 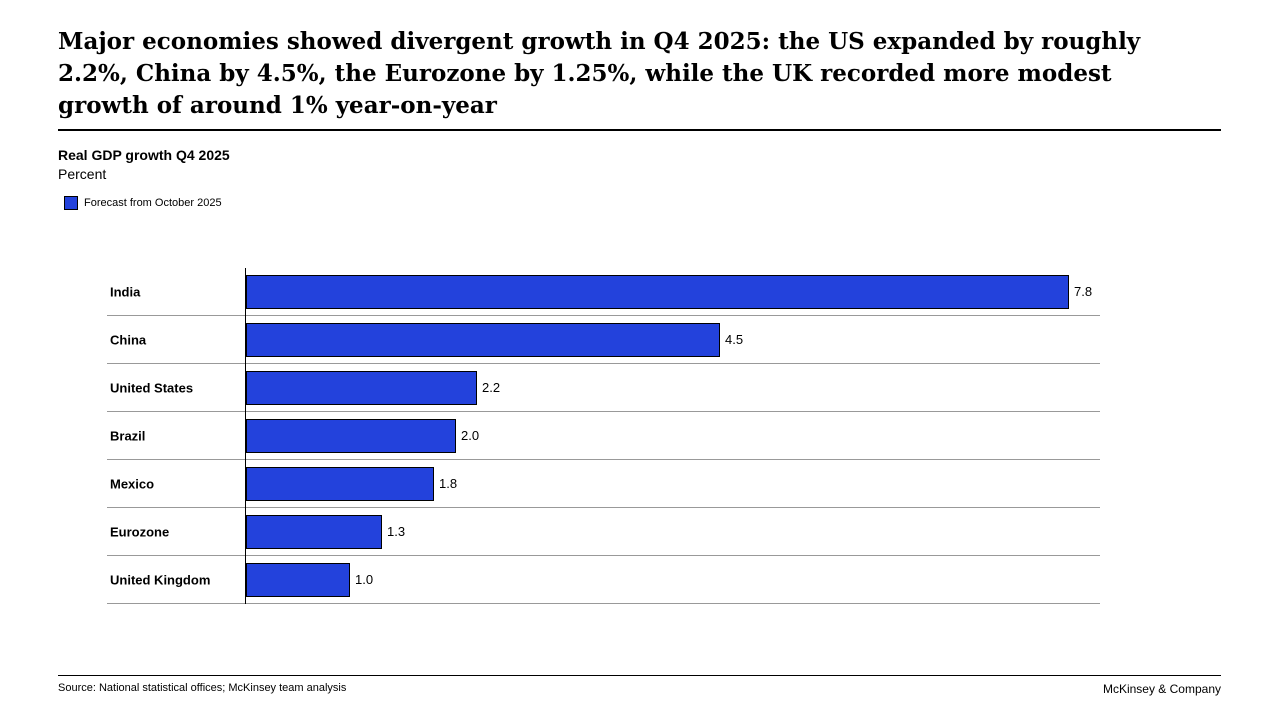 I want to click on chart-row: India 7.8, so click(x=603, y=292).